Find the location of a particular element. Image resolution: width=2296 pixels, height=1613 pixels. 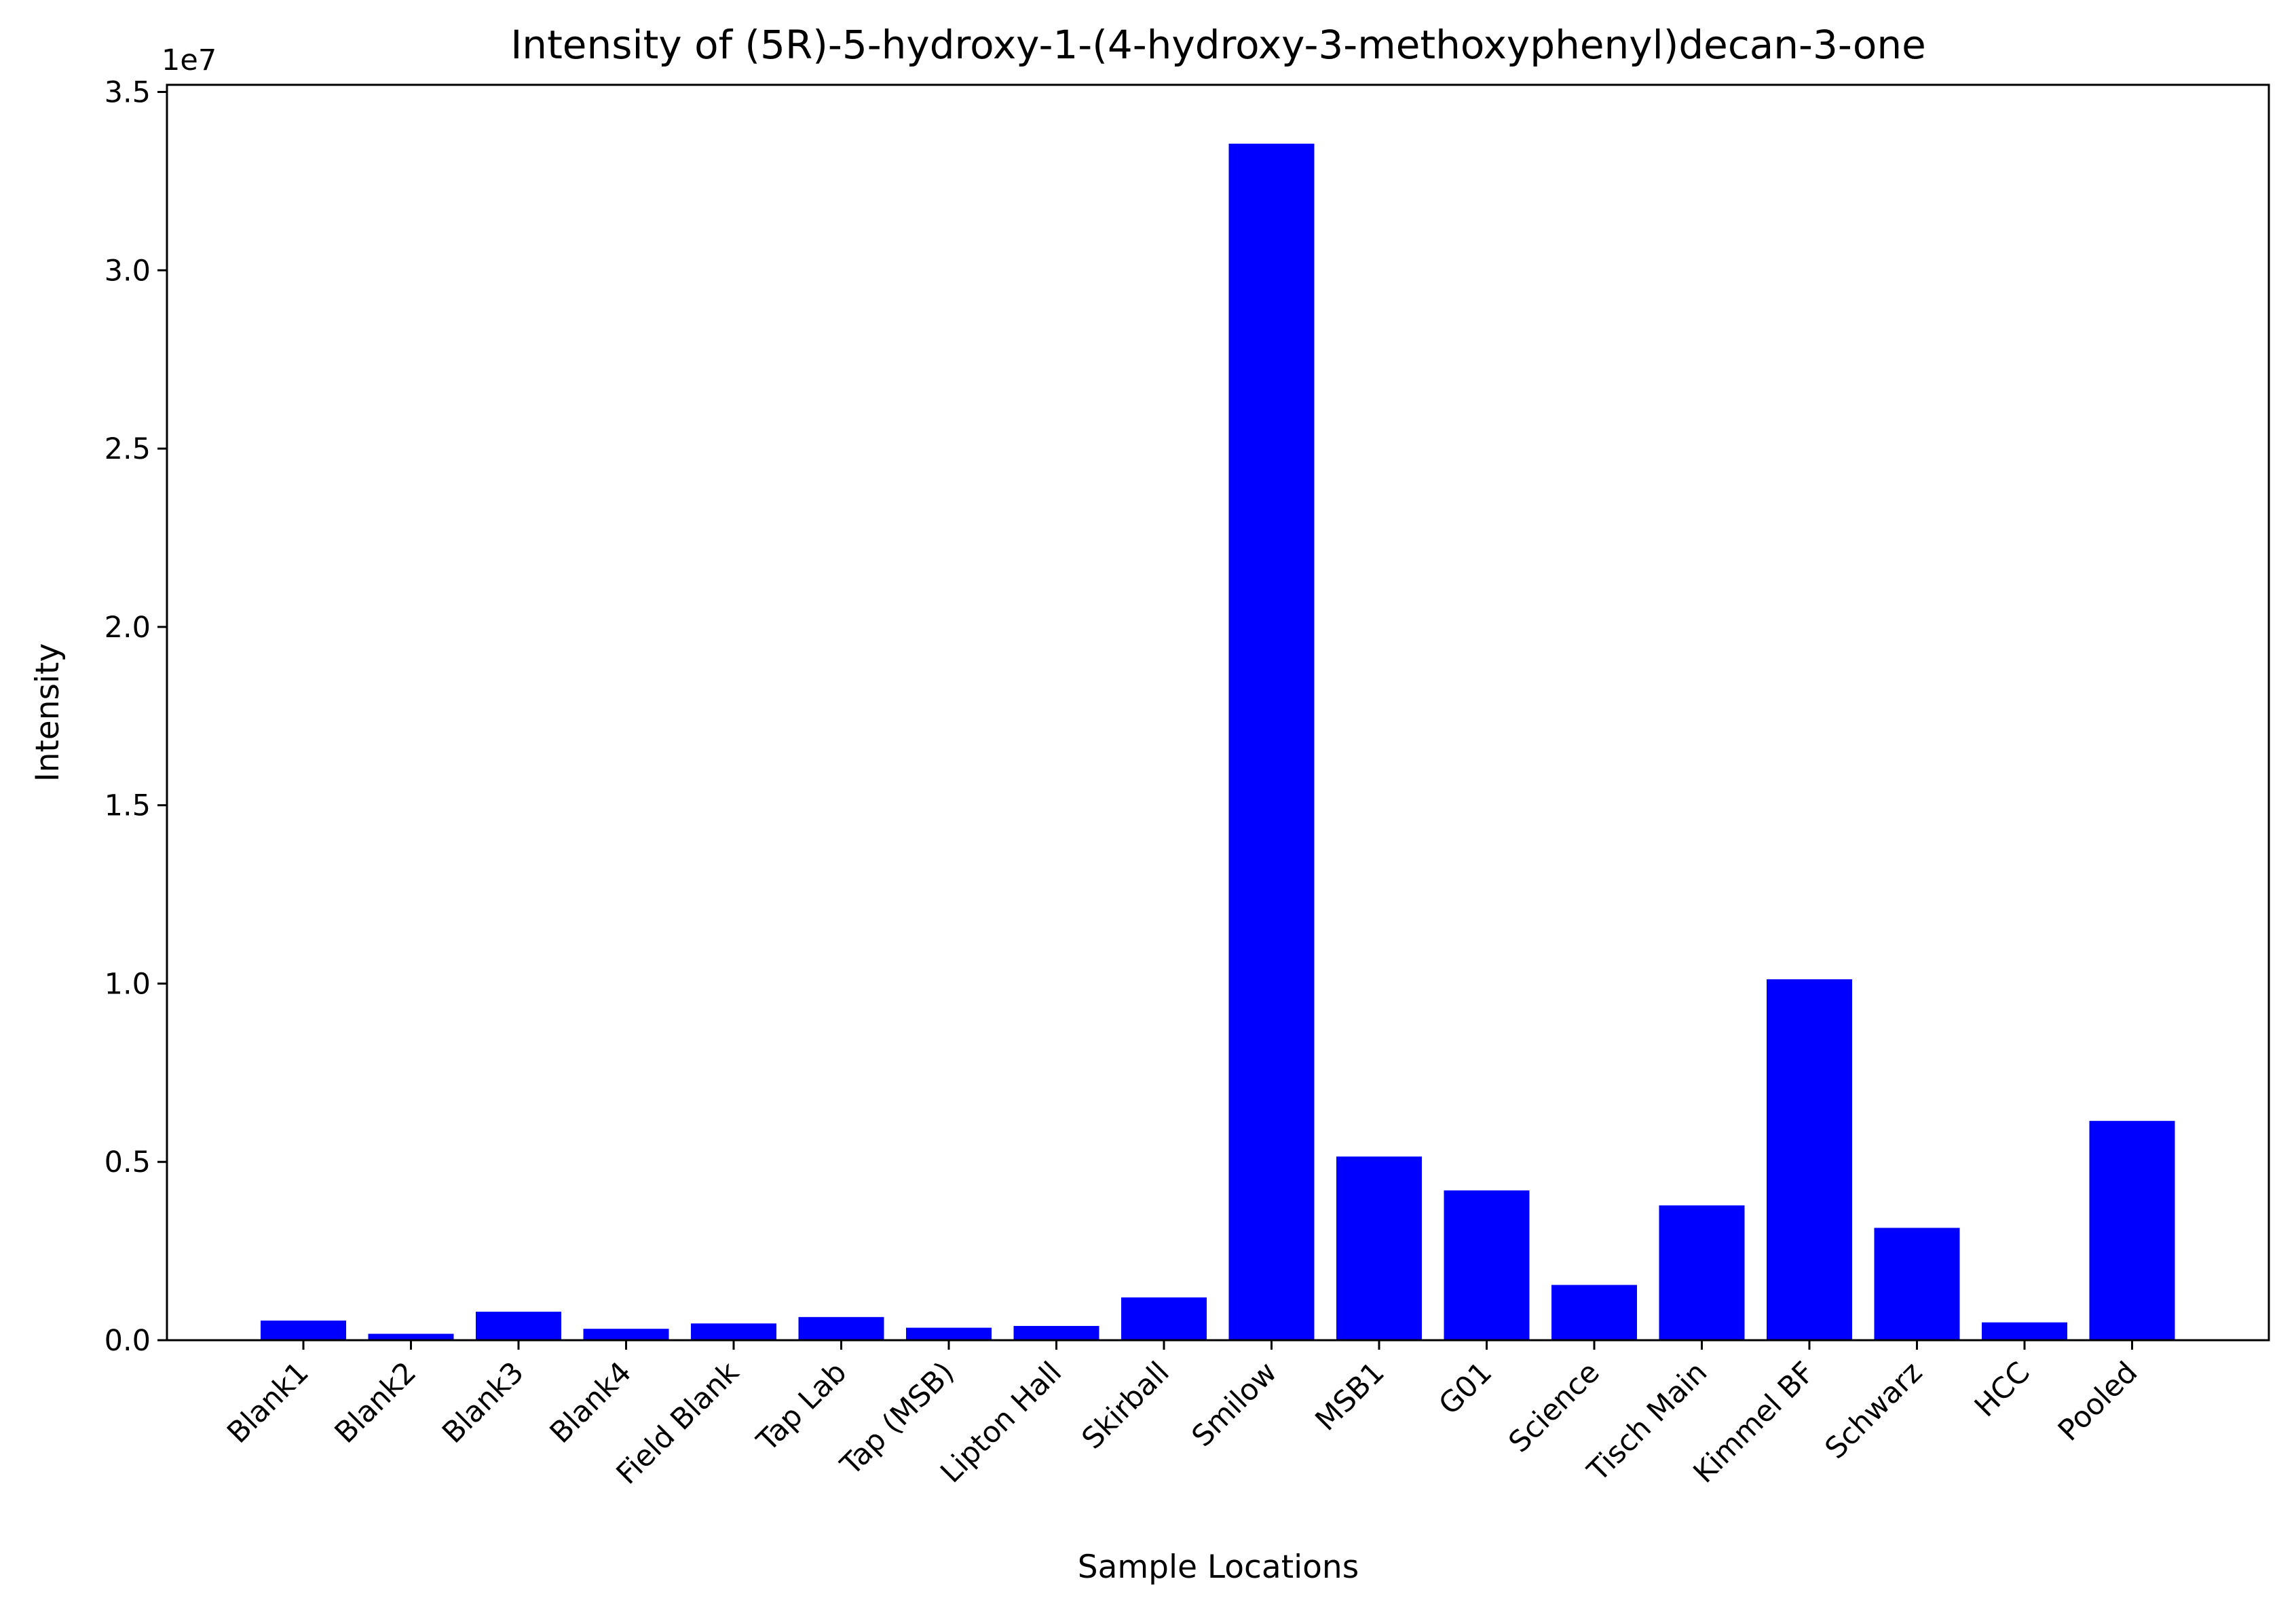

bar-g01 is located at coordinates (1487, 1265).